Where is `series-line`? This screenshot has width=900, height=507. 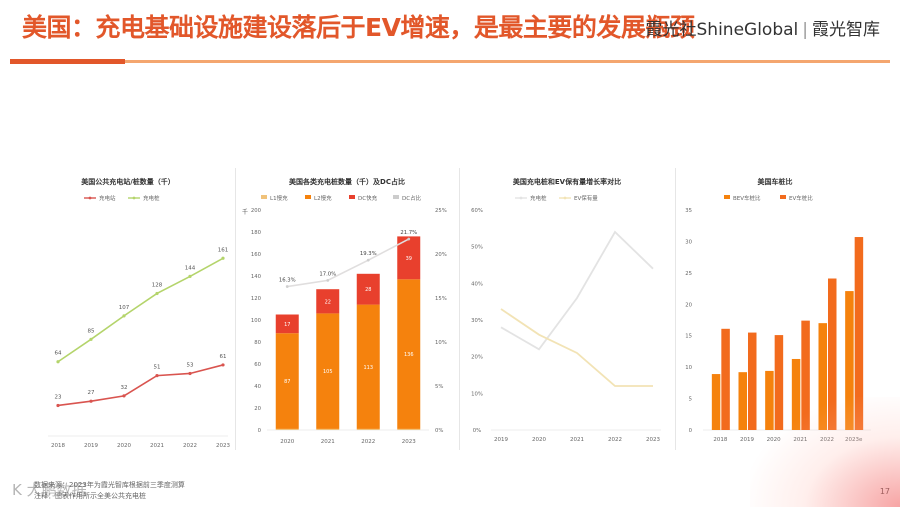
series-line is located at coordinates (576, 347).